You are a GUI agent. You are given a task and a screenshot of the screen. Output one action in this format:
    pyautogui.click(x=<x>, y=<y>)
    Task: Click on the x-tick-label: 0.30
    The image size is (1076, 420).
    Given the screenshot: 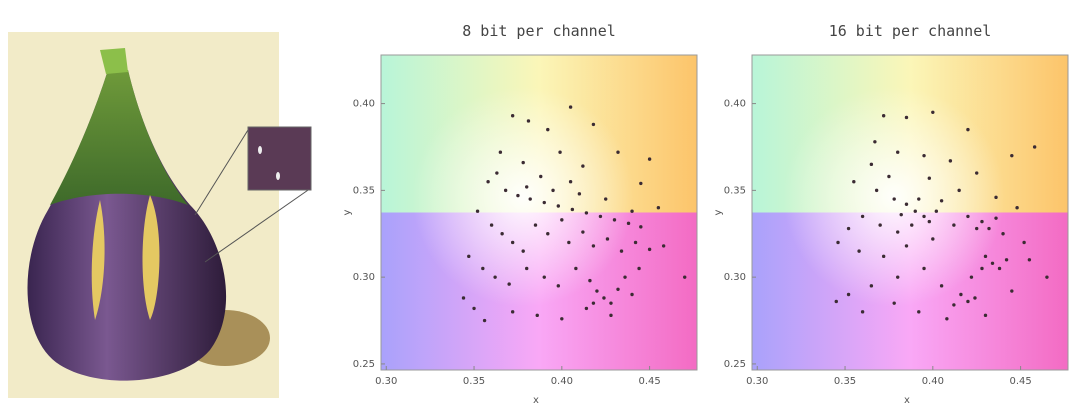 What is the action you would take?
    pyautogui.click(x=386, y=381)
    